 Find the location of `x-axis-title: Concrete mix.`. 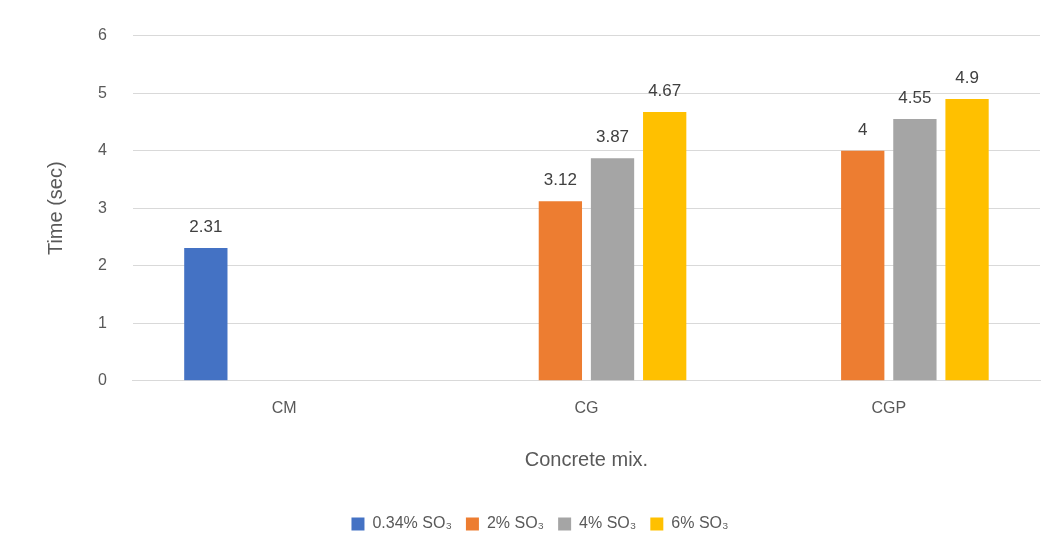

x-axis-title: Concrete mix. is located at coordinates (586, 458).